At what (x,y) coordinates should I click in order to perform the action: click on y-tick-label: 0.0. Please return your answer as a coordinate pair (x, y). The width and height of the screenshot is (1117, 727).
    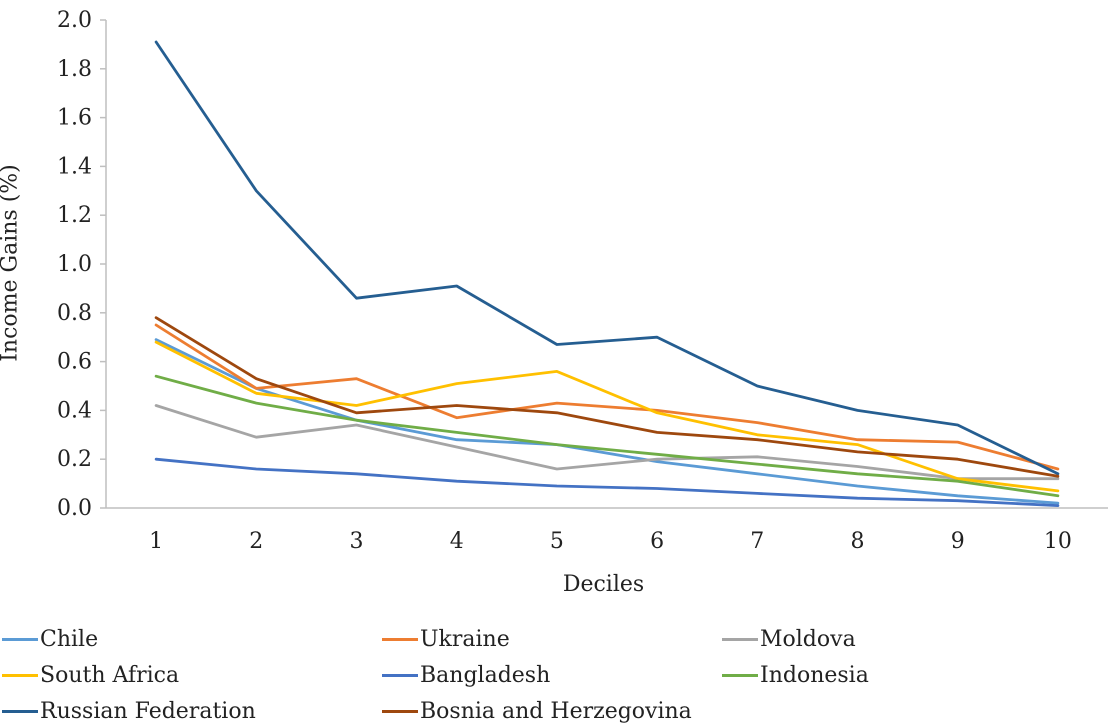
    Looking at the image, I should click on (74, 508).